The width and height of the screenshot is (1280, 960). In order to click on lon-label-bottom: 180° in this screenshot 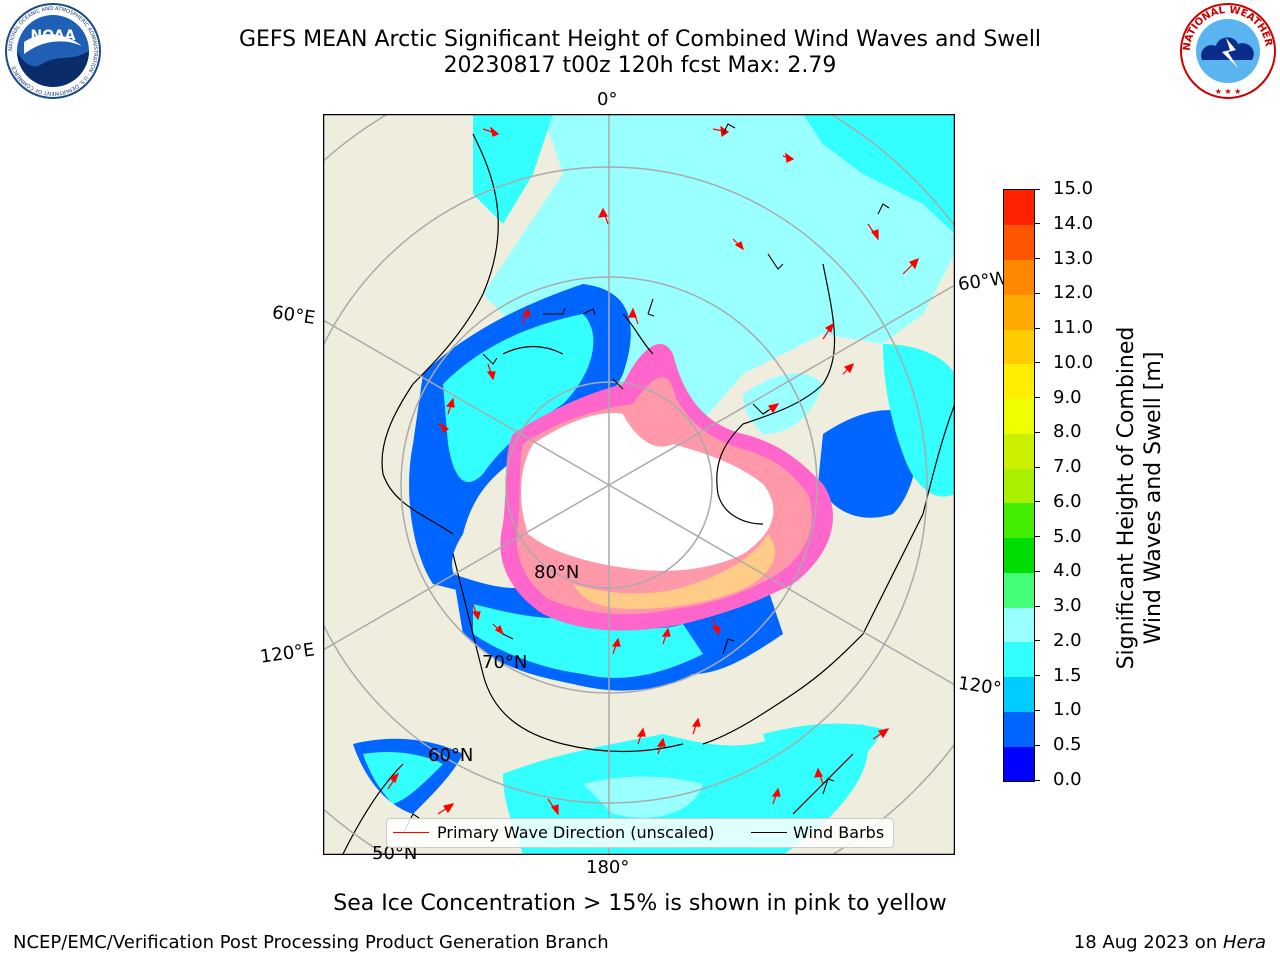, I will do `click(608, 867)`.